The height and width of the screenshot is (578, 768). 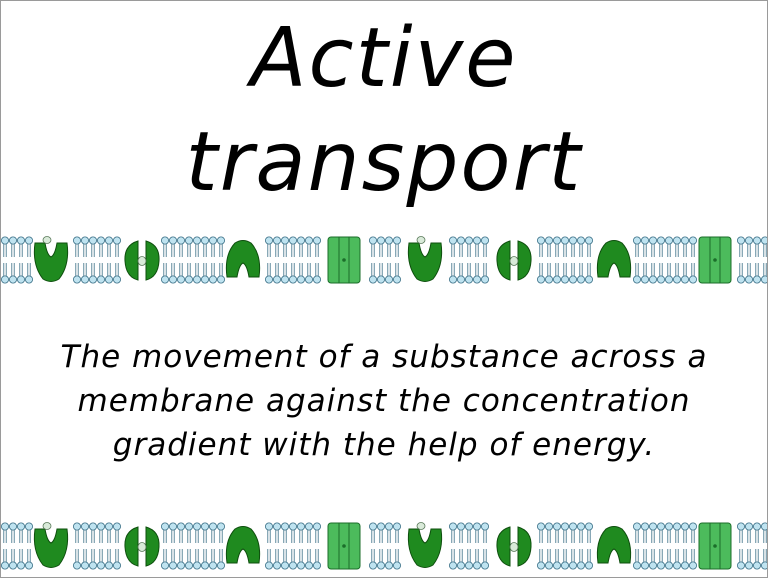 I want to click on title-line-2: transport, so click(x=384, y=162).